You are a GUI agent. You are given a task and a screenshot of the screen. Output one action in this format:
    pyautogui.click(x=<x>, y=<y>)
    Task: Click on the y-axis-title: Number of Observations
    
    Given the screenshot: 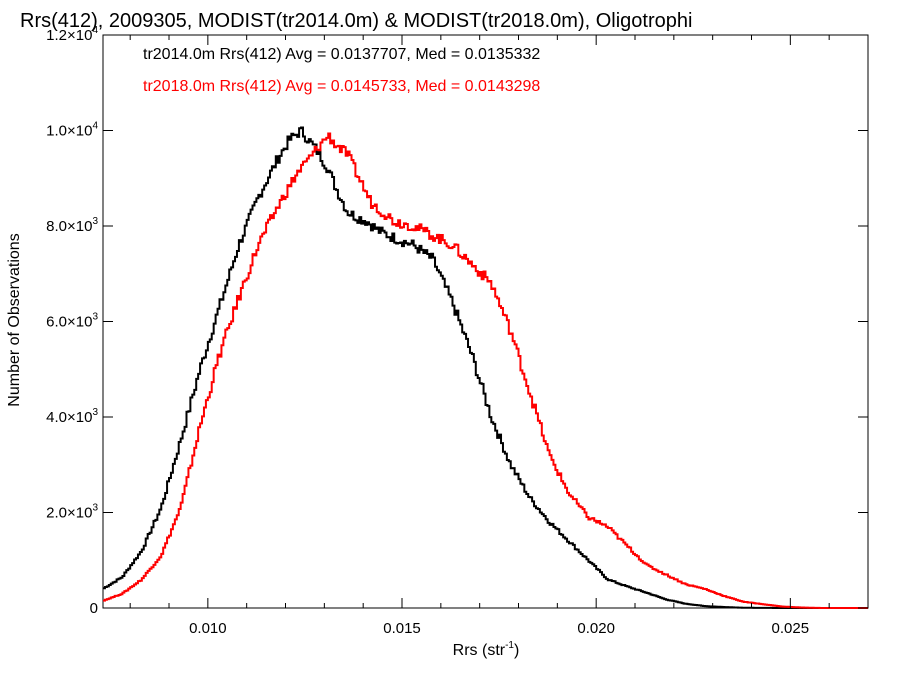 What is the action you would take?
    pyautogui.click(x=14, y=319)
    